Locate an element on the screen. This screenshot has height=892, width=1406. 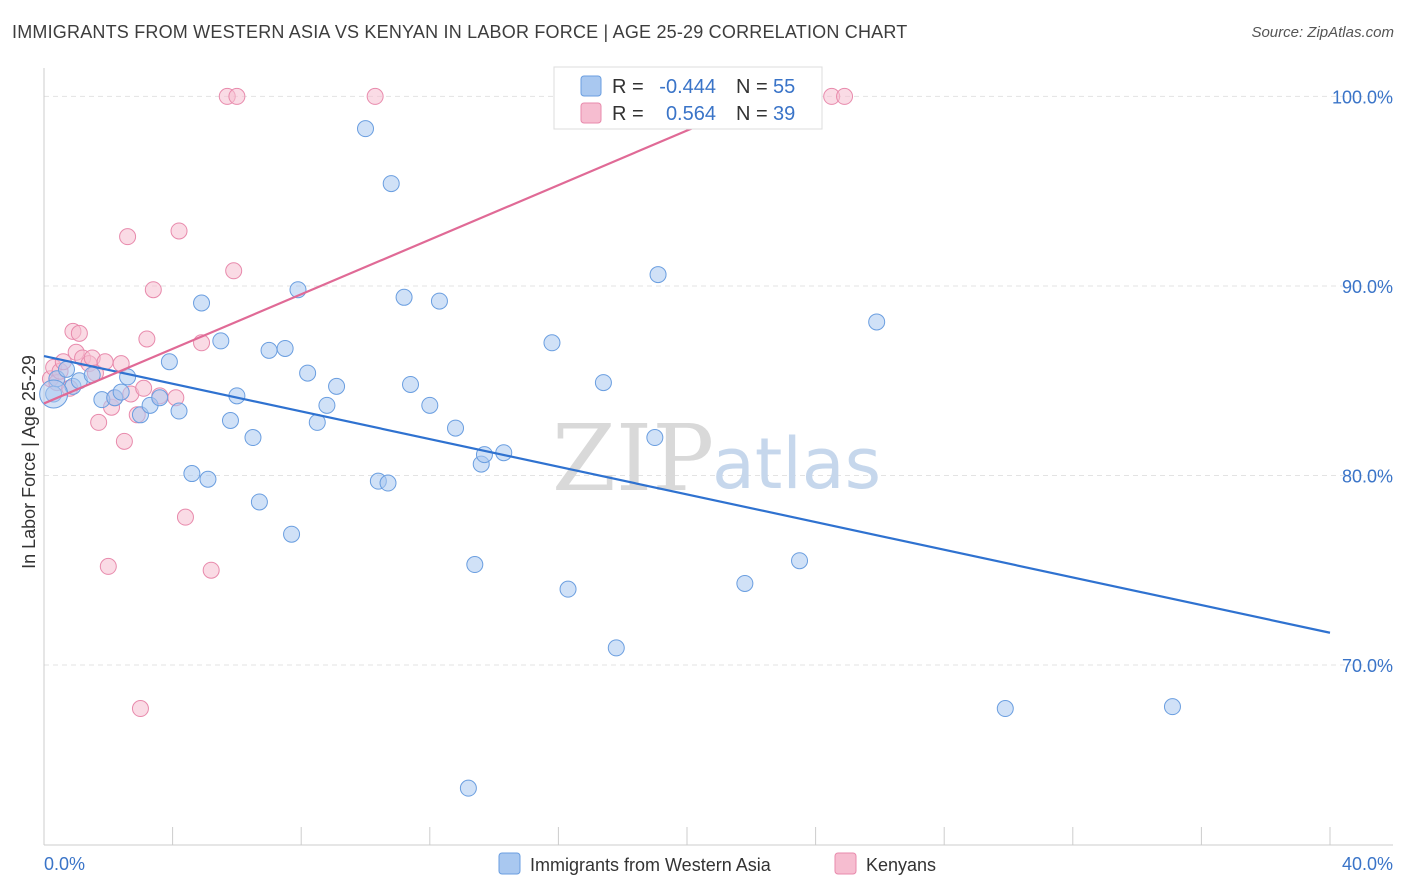
y-tick-label-1: 90.0% is located at coordinates (1367, 287).